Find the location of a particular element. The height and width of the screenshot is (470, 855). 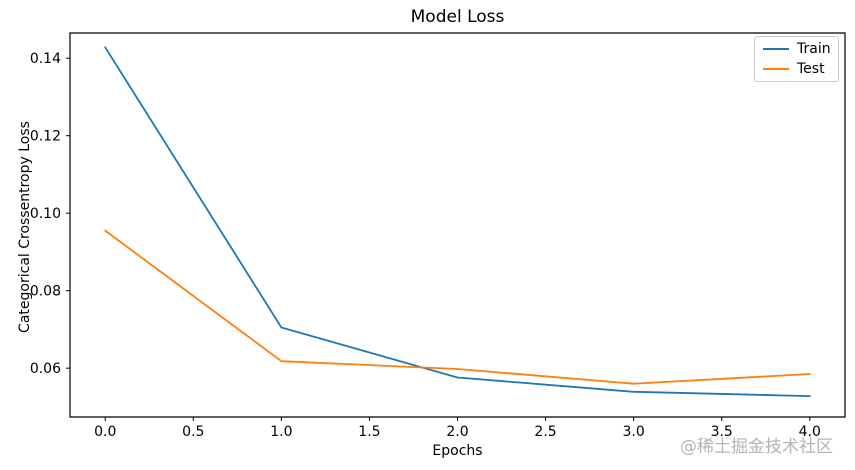

legend-label-train: Train is located at coordinates (814, 49).